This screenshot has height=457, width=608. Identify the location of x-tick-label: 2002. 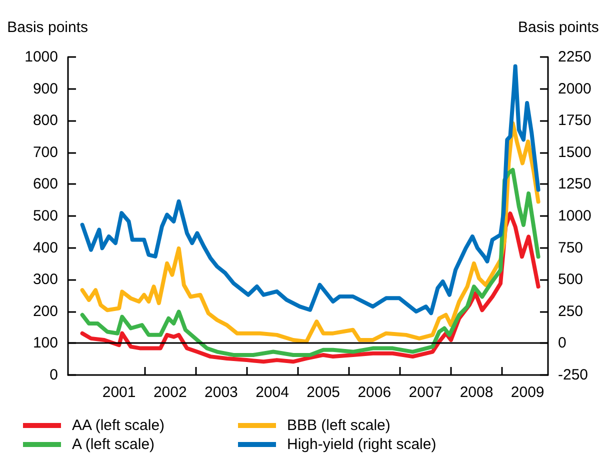
(170, 392).